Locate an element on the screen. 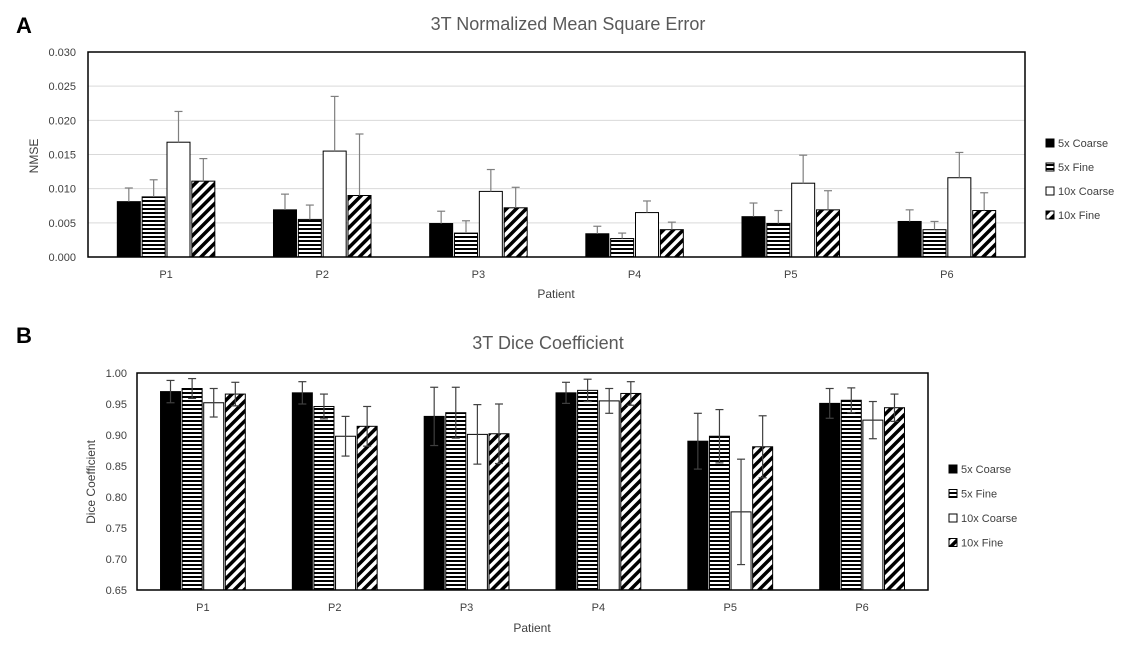 The width and height of the screenshot is (1128, 646). y-axis-title-b: Dice Coefficient is located at coordinates (91, 481).